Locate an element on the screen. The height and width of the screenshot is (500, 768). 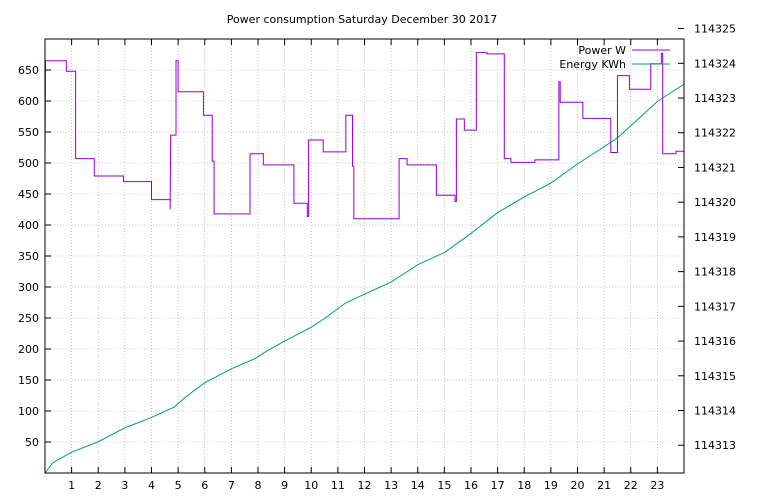
y2-tick-label: 114323 is located at coordinates (715, 98).